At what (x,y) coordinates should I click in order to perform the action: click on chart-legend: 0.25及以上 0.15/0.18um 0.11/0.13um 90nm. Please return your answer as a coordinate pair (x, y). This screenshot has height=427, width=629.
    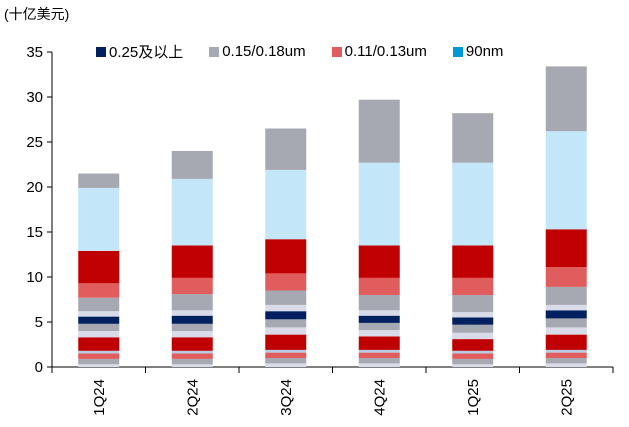
    Looking at the image, I should click on (312, 51).